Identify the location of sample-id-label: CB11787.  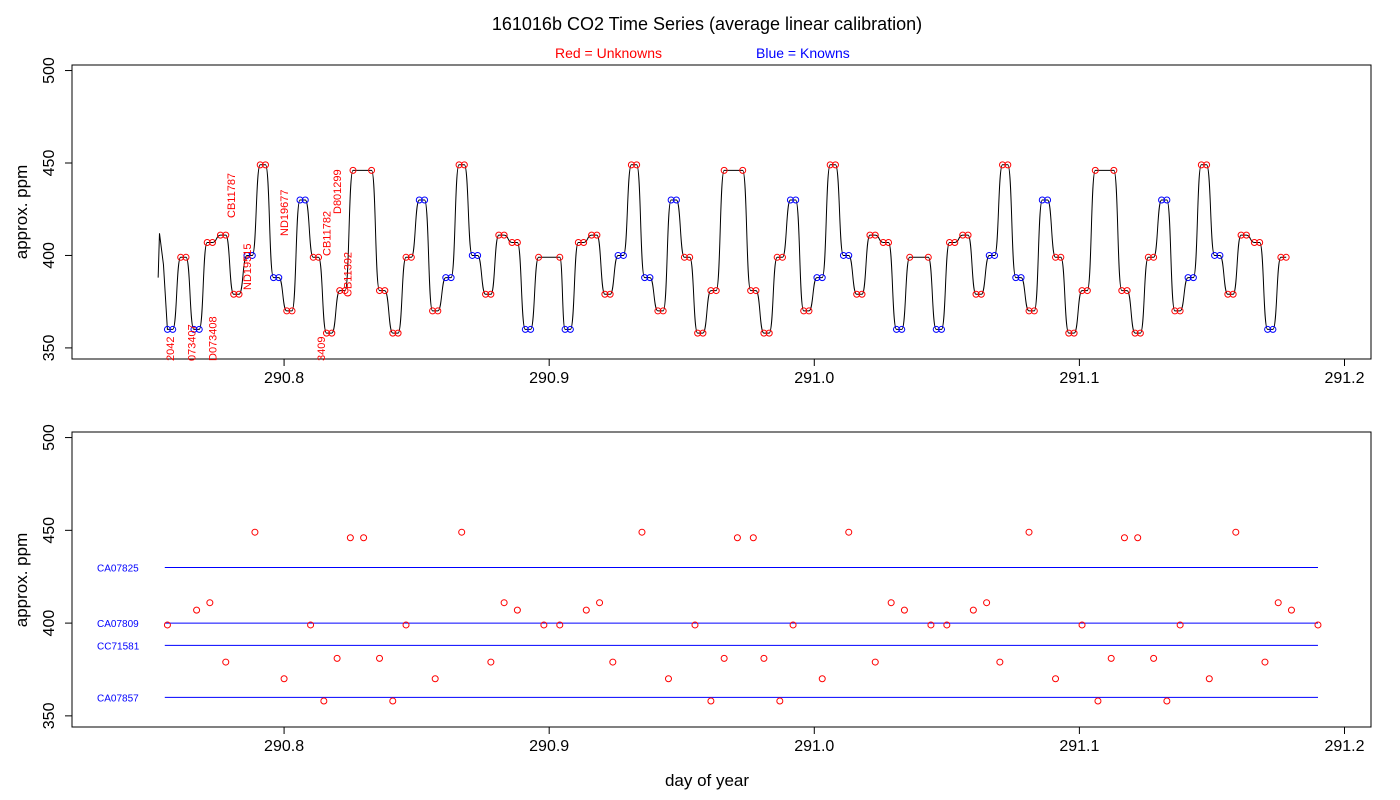
(232, 195).